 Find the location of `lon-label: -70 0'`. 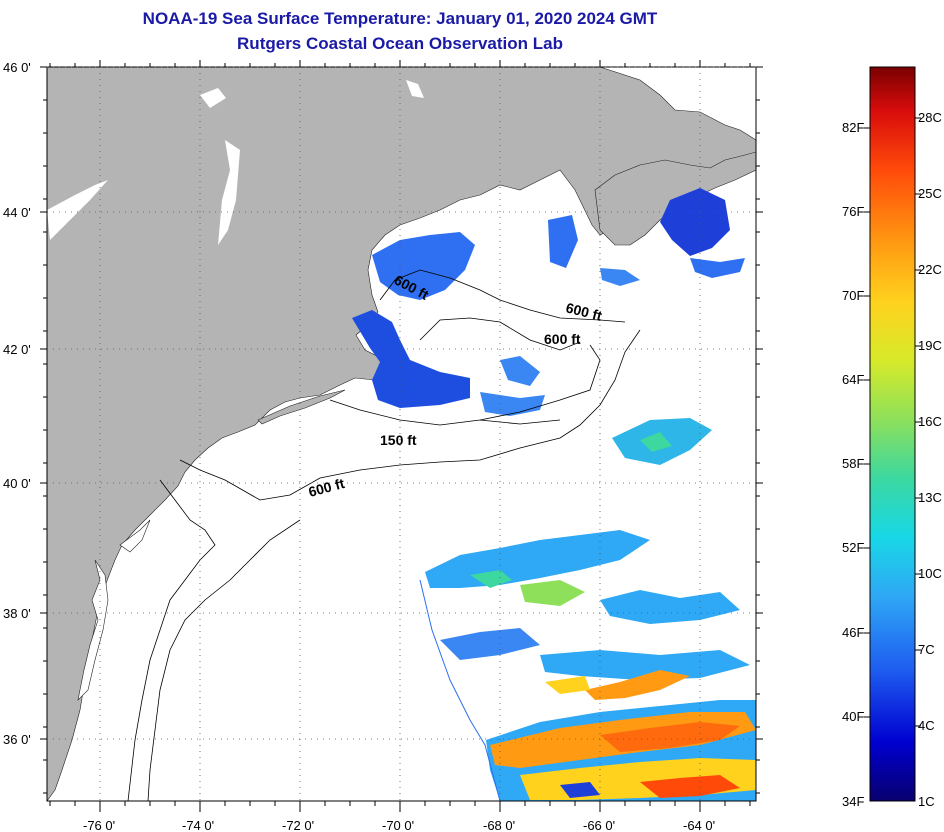

lon-label: -70 0' is located at coordinates (398, 825).